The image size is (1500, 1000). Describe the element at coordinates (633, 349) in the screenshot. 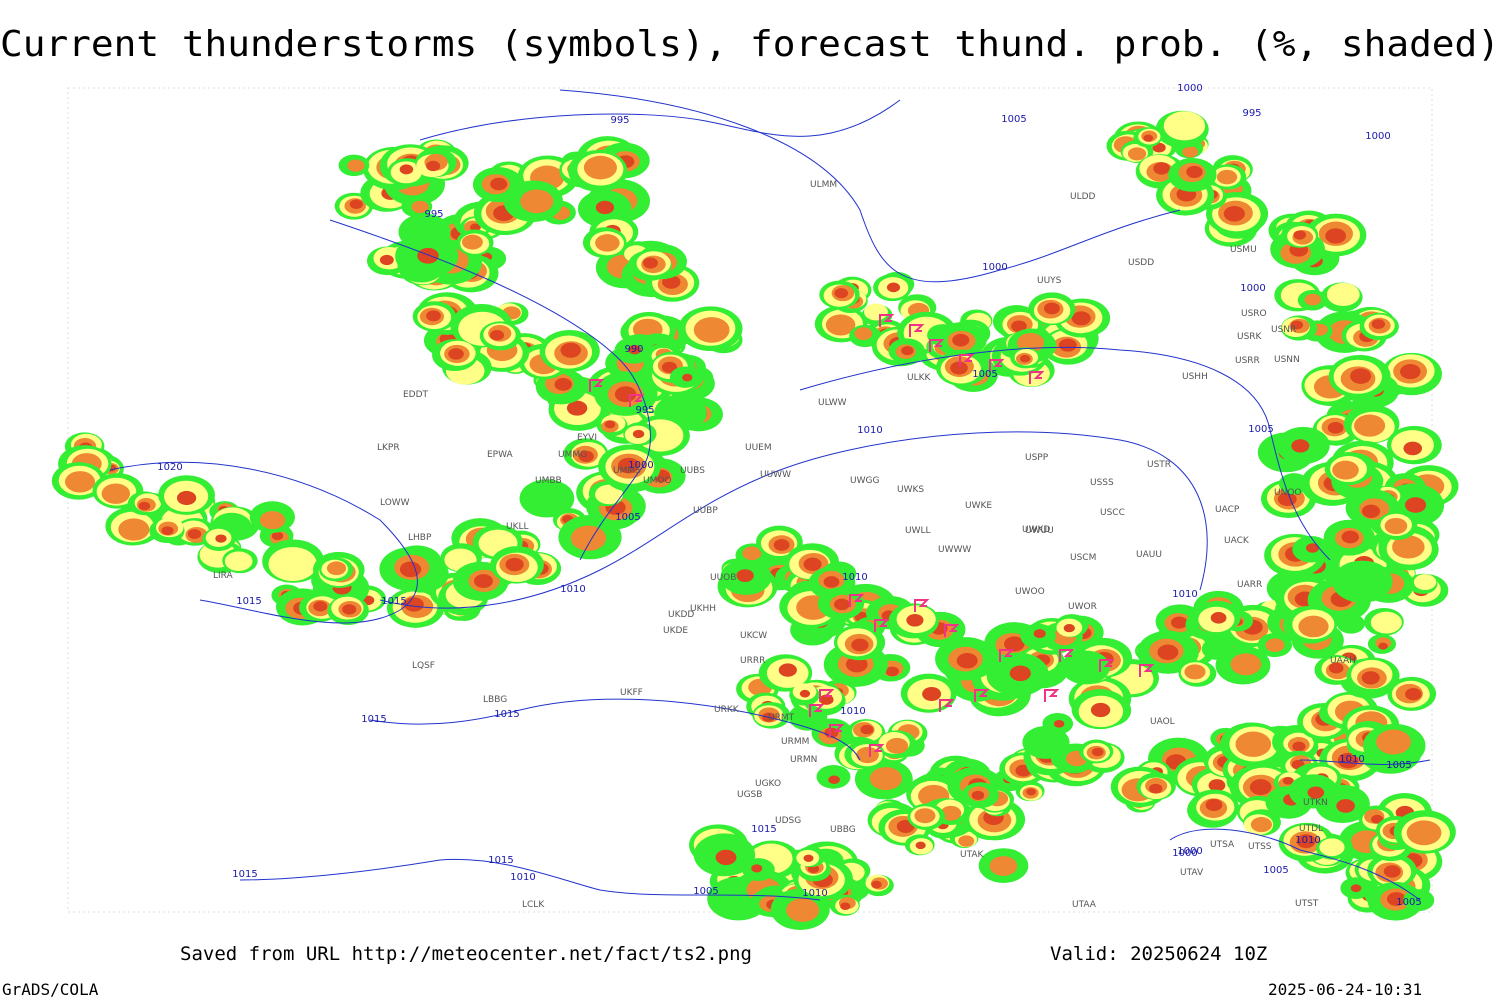

I see `isobar-label: 990` at that location.